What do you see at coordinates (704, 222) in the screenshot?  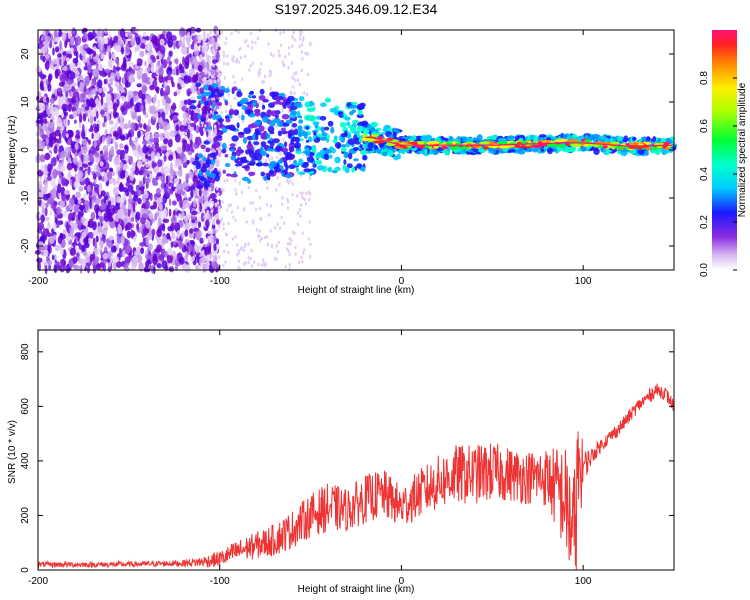 I see `colorbar-tick-label: 0.2` at bounding box center [704, 222].